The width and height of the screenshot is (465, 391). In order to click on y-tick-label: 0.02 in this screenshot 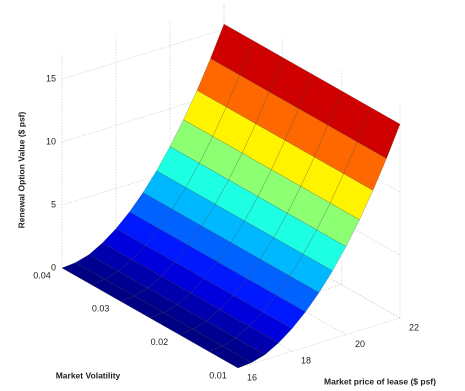, I will do `click(160, 342)`.